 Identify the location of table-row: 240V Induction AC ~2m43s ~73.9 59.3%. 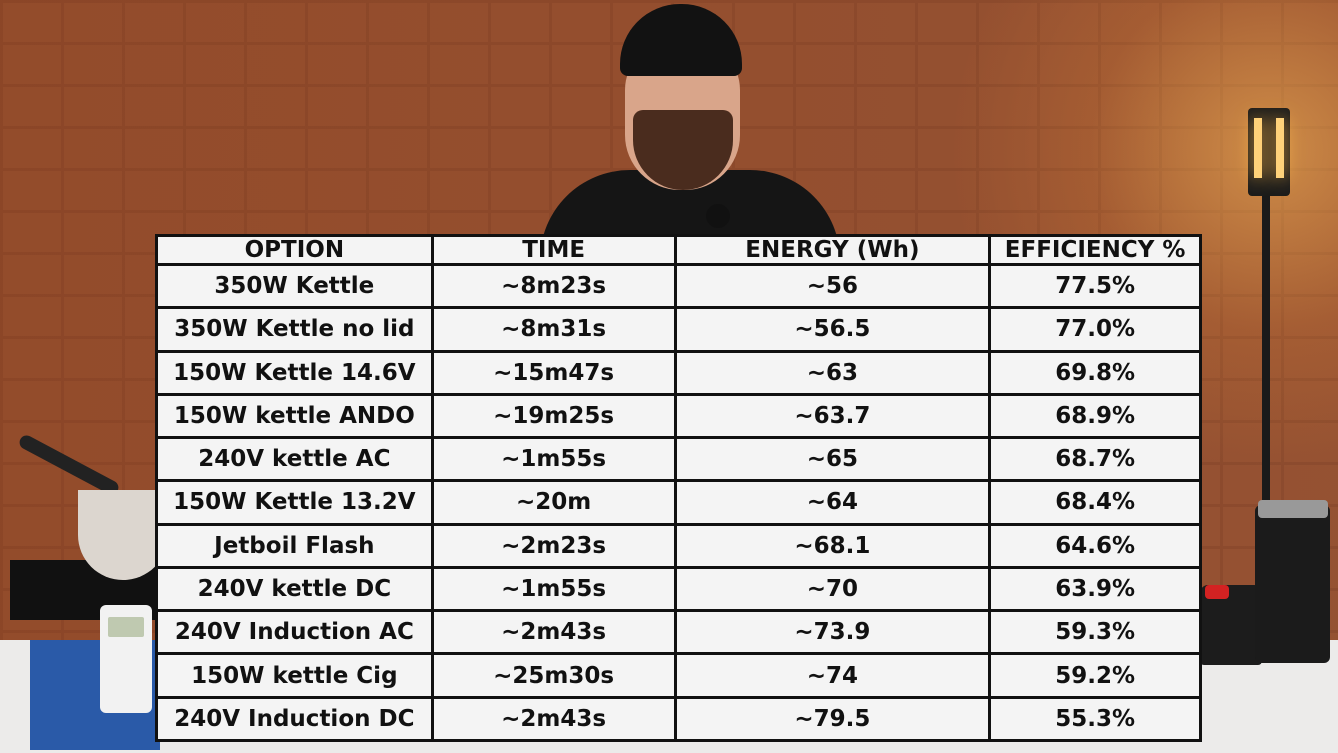
(678, 632).